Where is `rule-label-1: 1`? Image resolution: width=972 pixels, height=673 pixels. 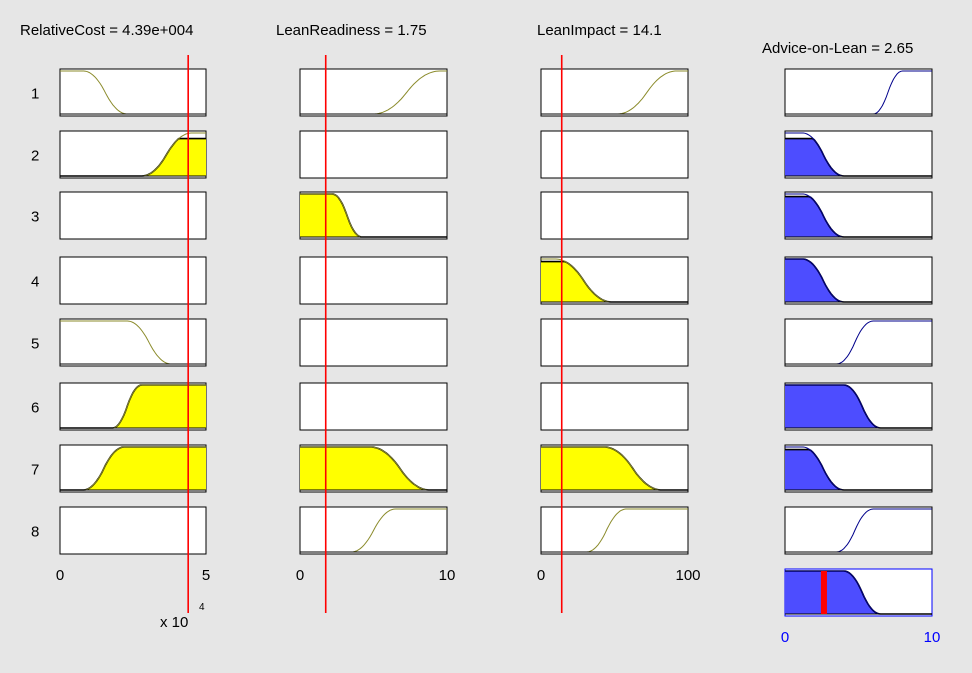 rule-label-1: 1 is located at coordinates (35, 94).